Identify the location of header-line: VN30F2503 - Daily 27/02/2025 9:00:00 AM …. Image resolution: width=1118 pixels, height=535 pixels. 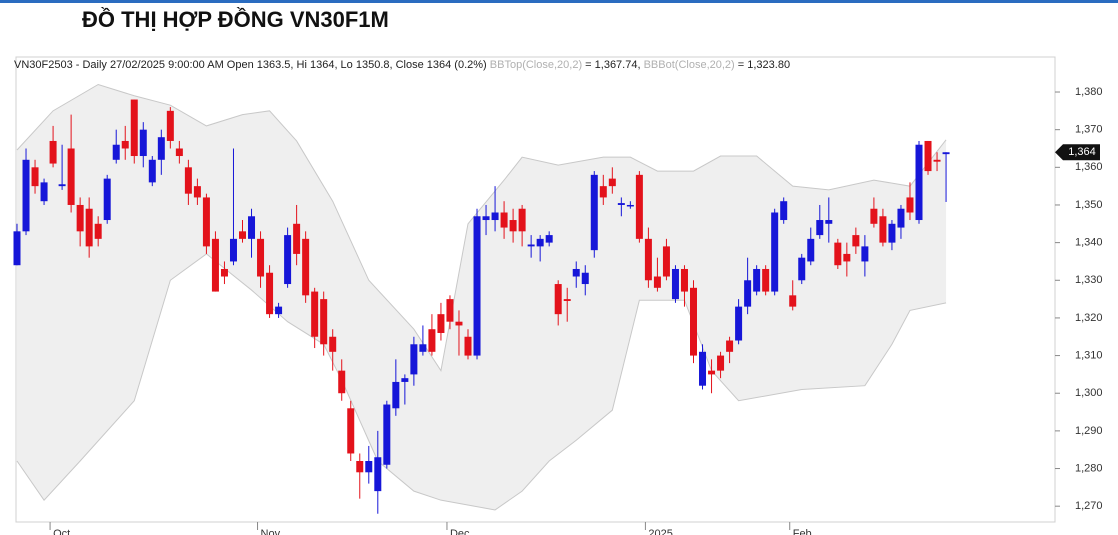
(402, 65).